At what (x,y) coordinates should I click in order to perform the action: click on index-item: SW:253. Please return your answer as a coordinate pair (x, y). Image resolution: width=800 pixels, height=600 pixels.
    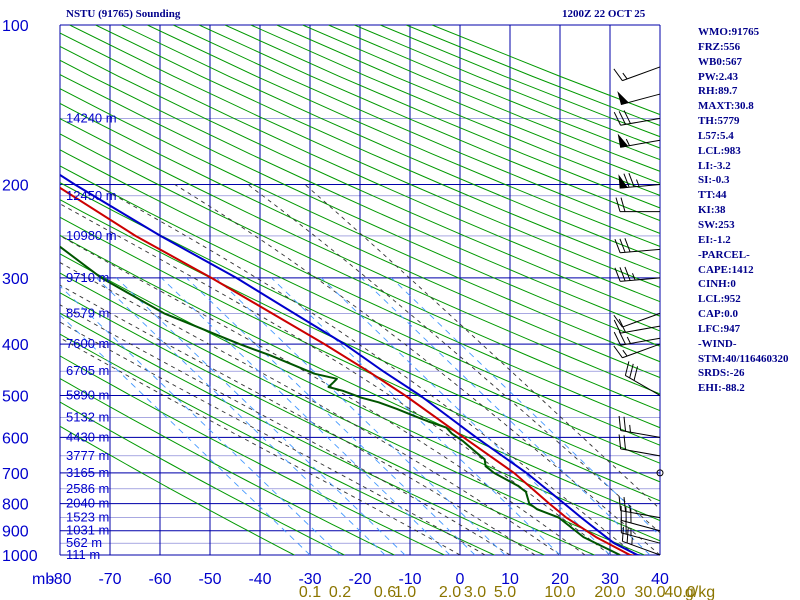
    Looking at the image, I should click on (716, 224).